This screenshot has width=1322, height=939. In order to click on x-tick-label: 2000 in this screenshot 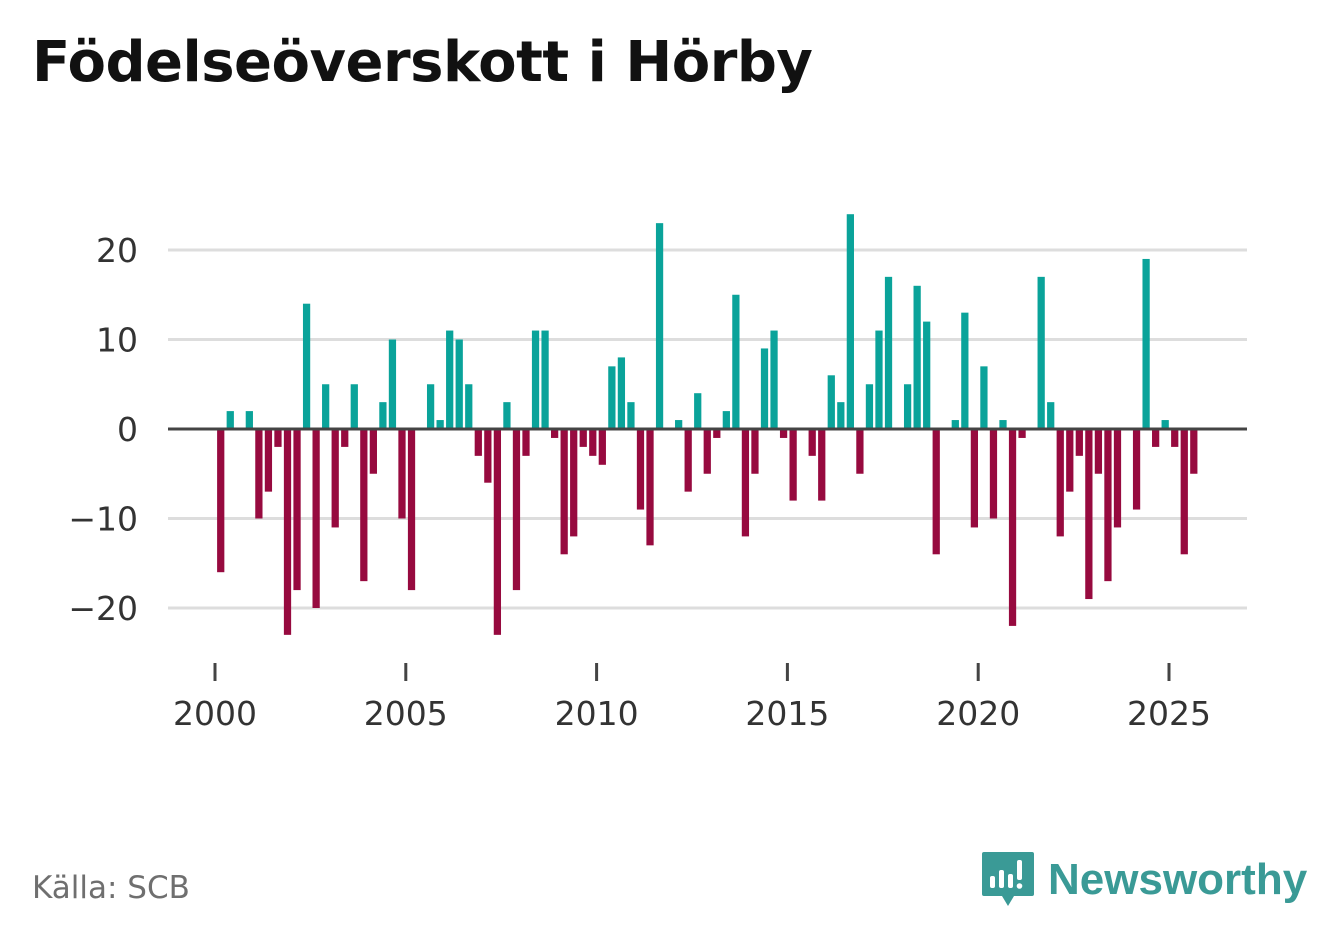, I will do `click(215, 713)`.